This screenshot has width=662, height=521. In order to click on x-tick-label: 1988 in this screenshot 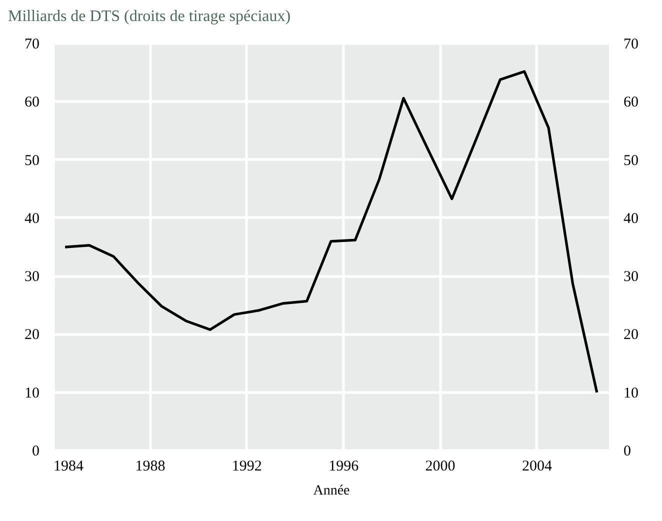, I will do `click(150, 466)`.